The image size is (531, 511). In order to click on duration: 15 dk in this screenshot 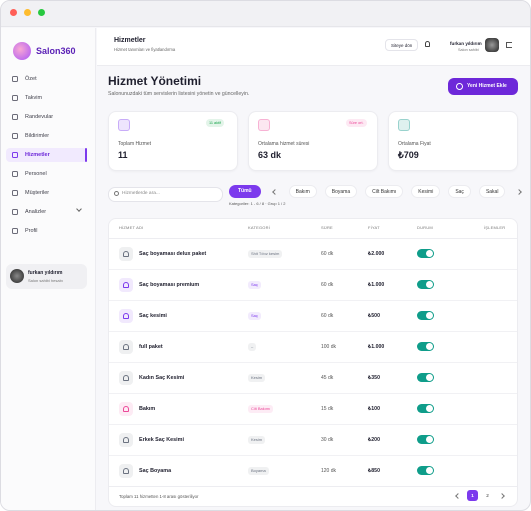, I will do `click(327, 409)`.